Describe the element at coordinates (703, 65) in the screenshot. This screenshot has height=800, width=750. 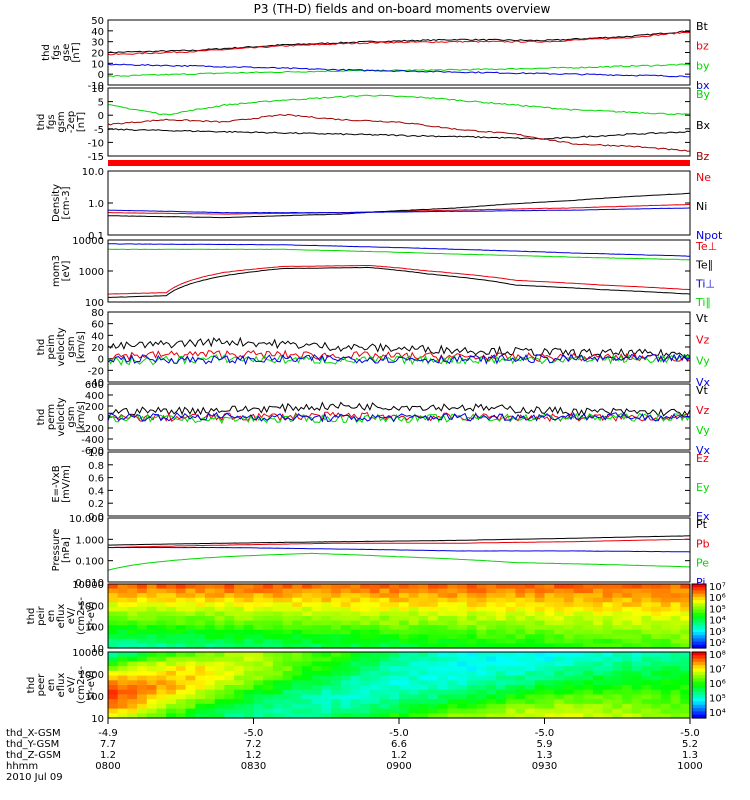
I see `legend-by: by` at that location.